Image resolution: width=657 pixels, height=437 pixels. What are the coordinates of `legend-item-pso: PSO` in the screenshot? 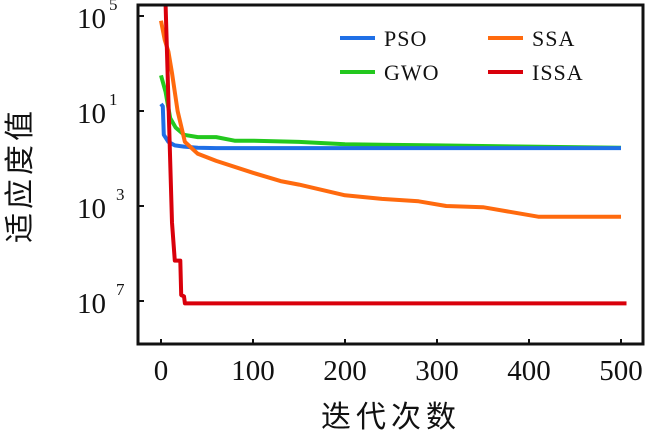 It's located at (383, 38).